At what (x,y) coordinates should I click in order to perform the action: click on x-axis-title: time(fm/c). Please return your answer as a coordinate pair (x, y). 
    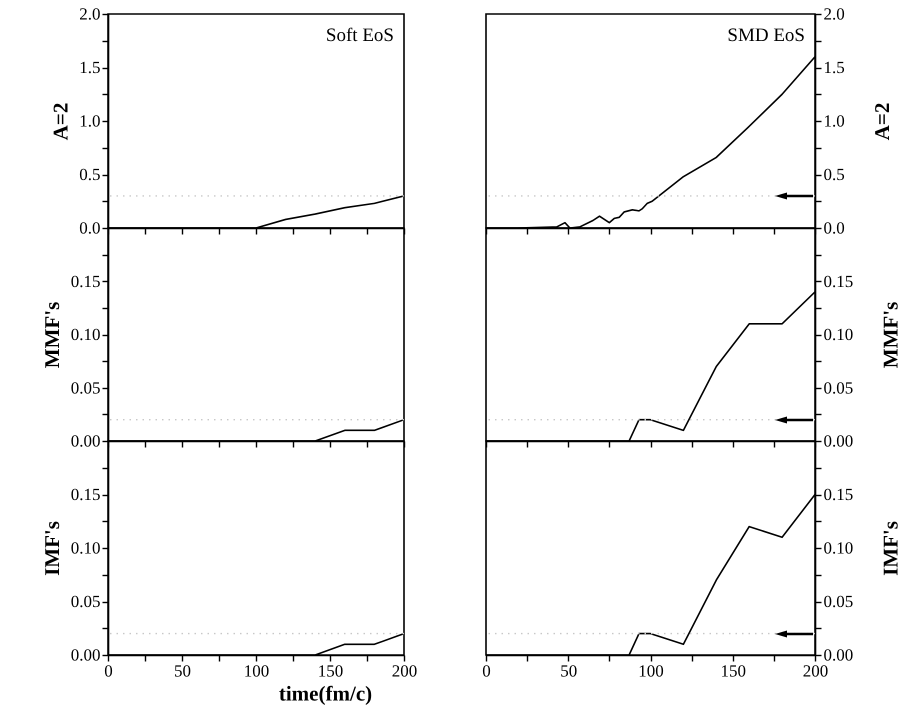
    Looking at the image, I should click on (325, 694).